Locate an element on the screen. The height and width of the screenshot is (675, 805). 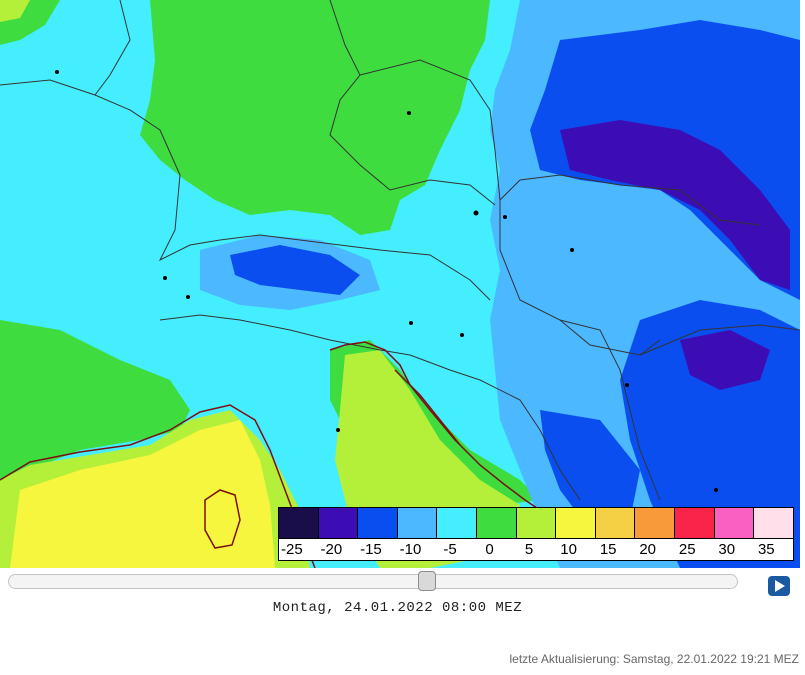
time-slider-track is located at coordinates (373, 581).